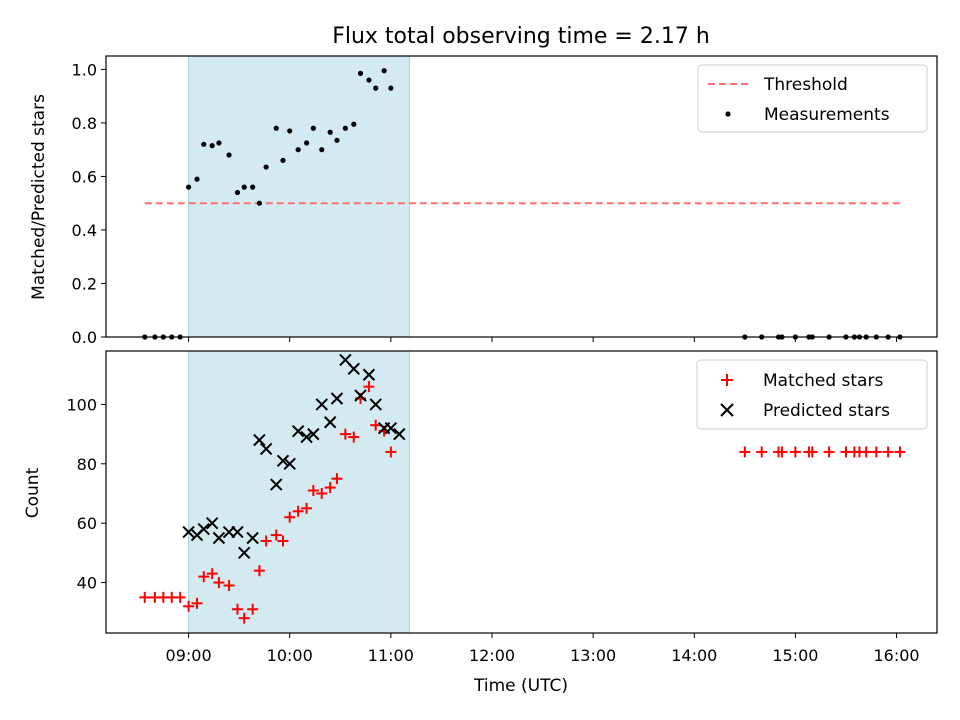 The width and height of the screenshot is (960, 720). I want to click on bottom-legend-box, so click(812, 394).